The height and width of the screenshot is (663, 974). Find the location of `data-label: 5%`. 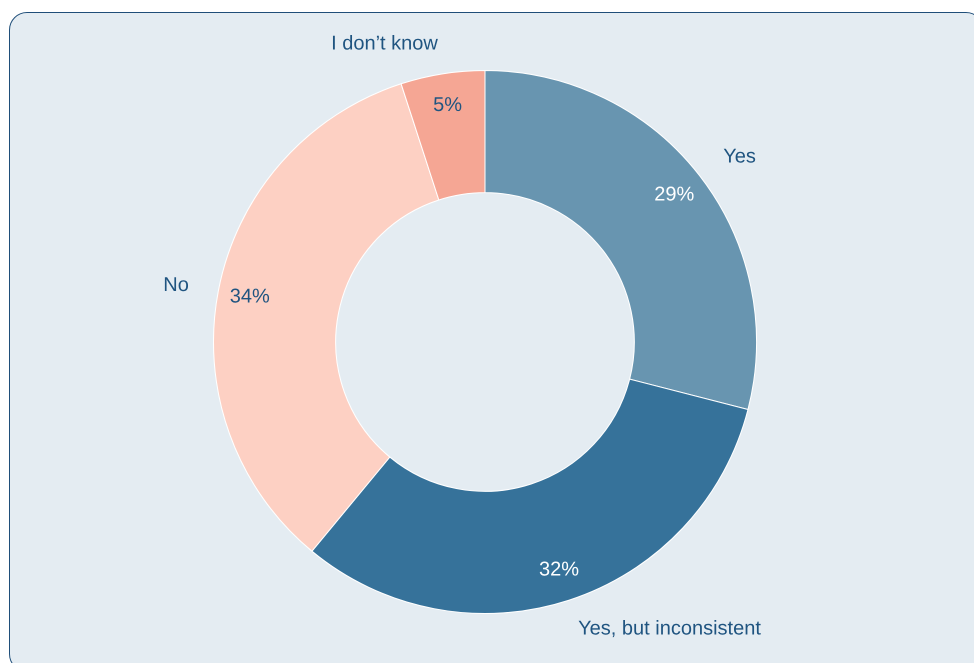

data-label: 5% is located at coordinates (447, 105).